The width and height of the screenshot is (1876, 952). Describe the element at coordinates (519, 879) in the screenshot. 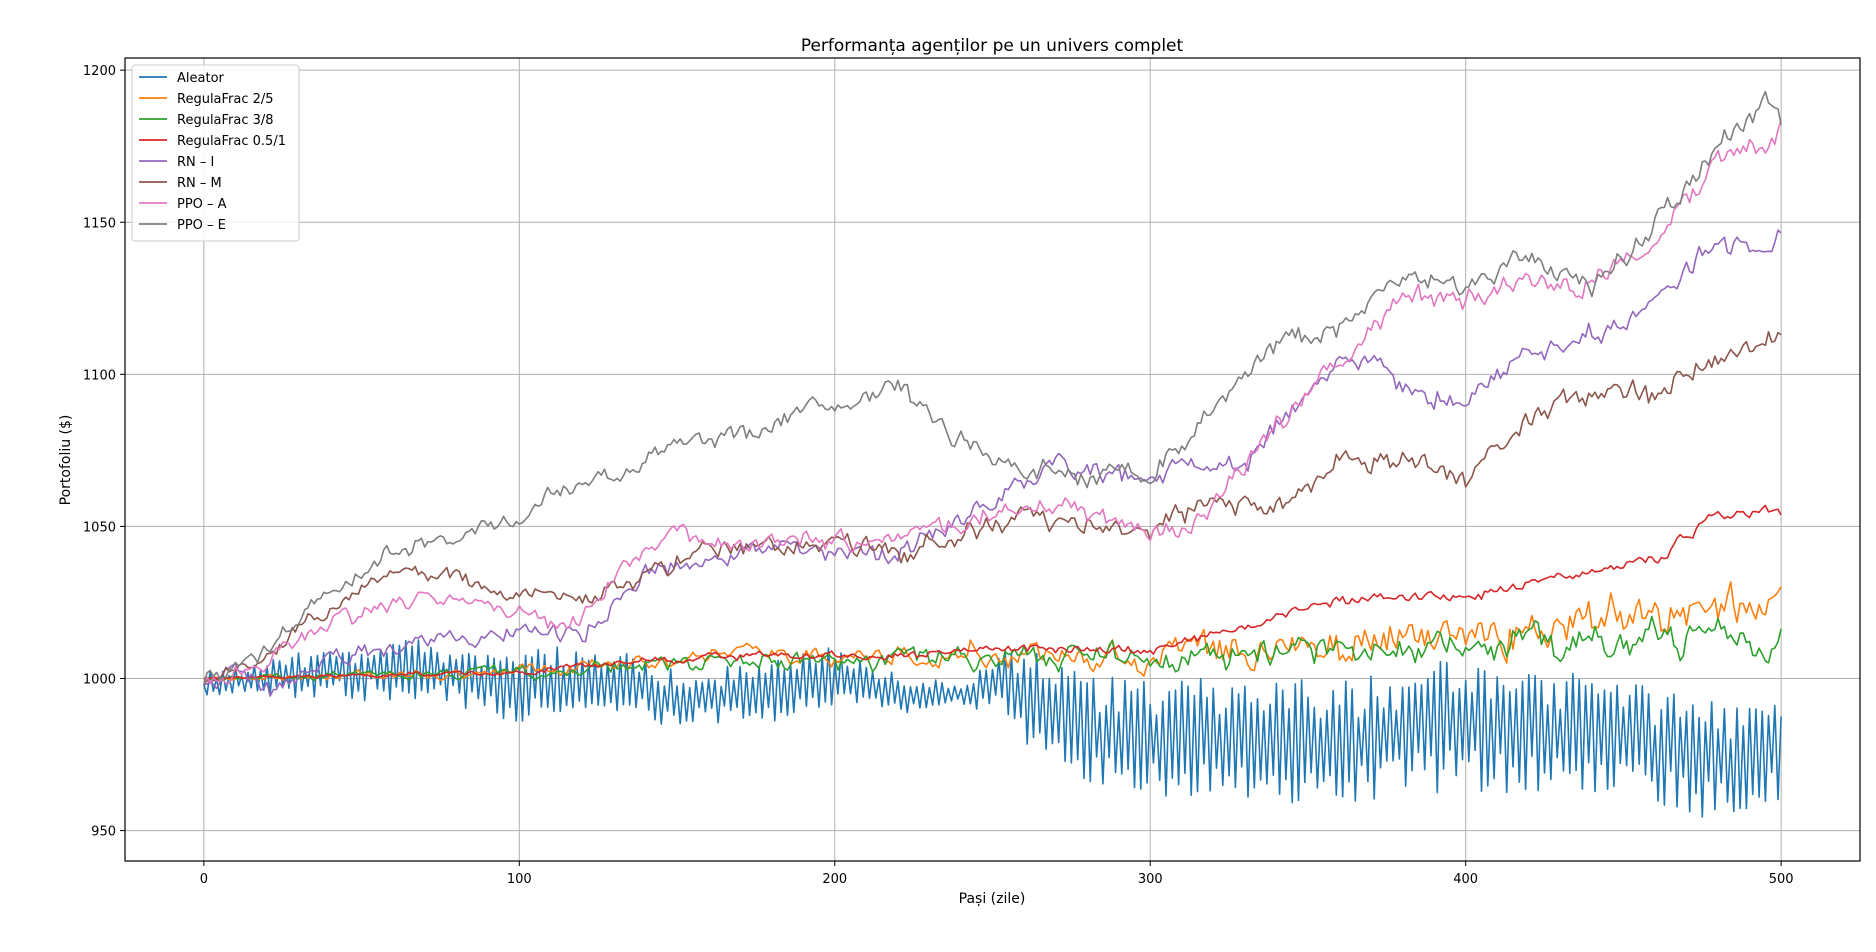

I see `x-tick-label: 100` at that location.